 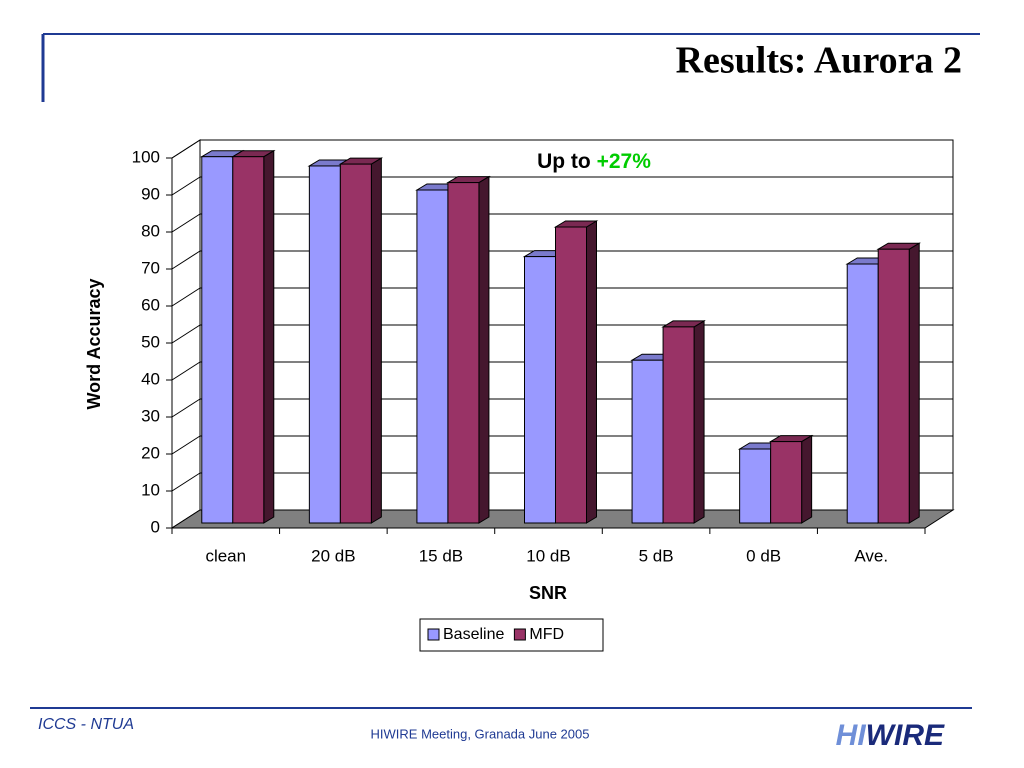 I want to click on annotation-highlight: +27%, so click(x=624, y=161).